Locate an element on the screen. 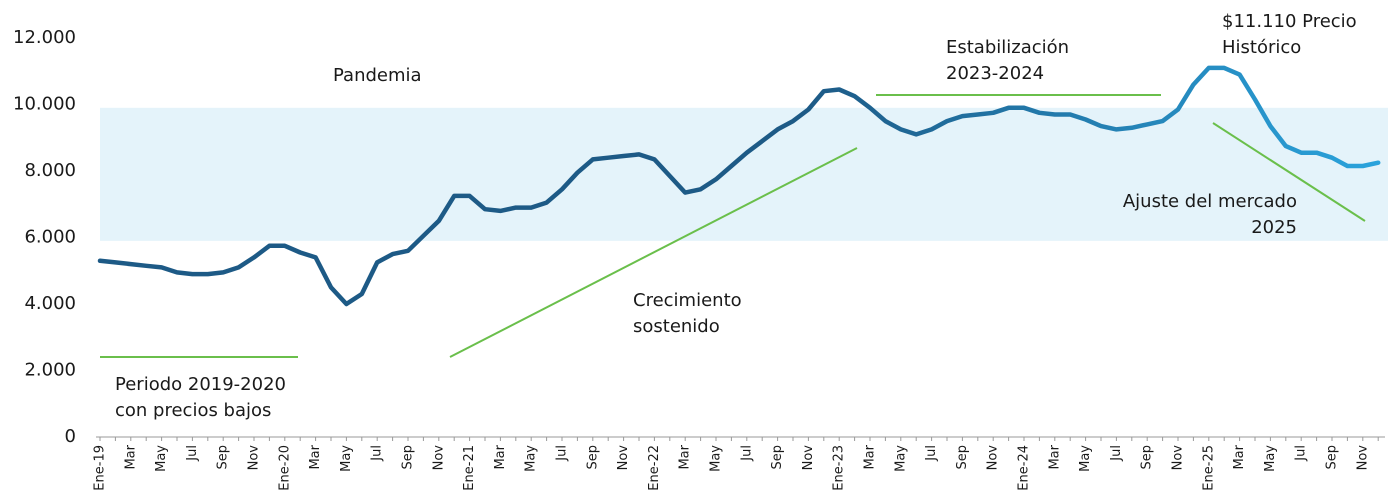 Image resolution: width=1388 pixels, height=503 pixels. annotation: $11.110 Precio is located at coordinates (1289, 21).